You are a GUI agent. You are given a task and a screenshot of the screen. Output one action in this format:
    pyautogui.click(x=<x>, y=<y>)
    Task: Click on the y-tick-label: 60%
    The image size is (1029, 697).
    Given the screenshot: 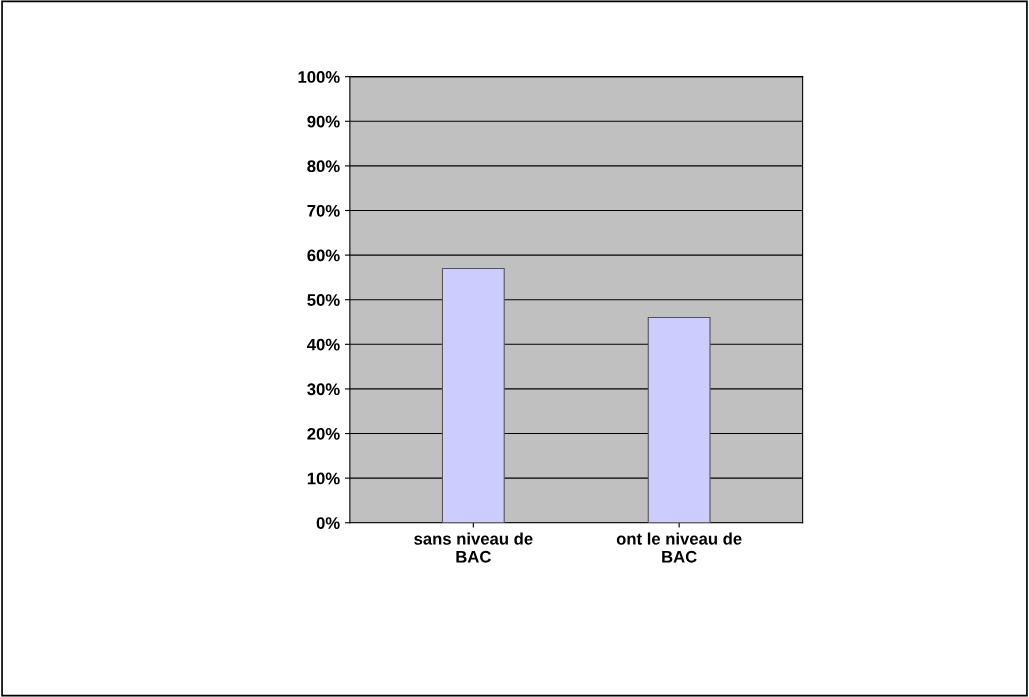 What is the action you would take?
    pyautogui.click(x=323, y=255)
    